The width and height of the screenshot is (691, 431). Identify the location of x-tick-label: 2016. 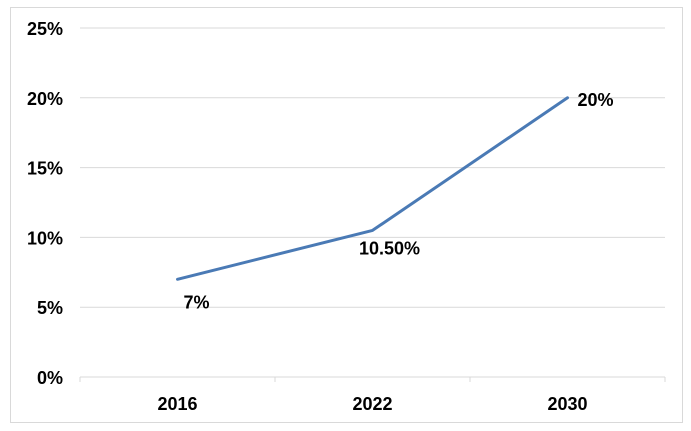
(177, 404).